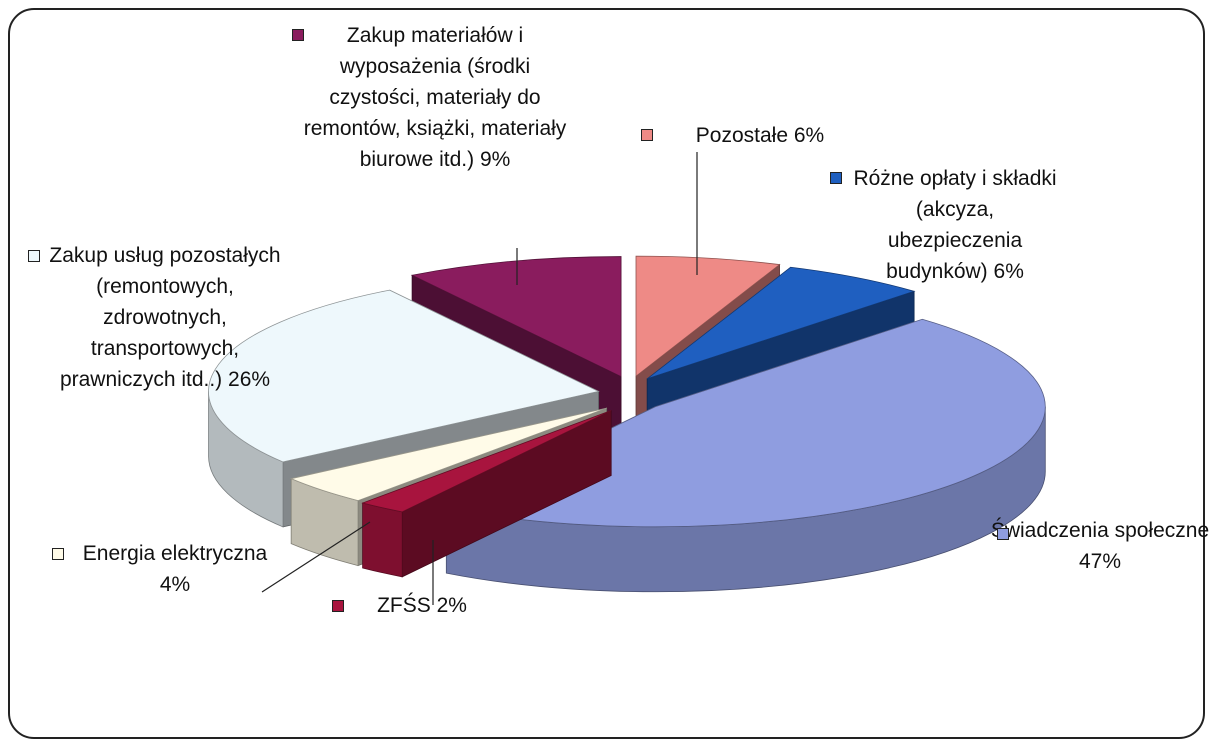 The width and height of the screenshot is (1217, 751). Describe the element at coordinates (175, 569) in the screenshot. I see `slice-label: Energia elektryczna 4%` at that location.